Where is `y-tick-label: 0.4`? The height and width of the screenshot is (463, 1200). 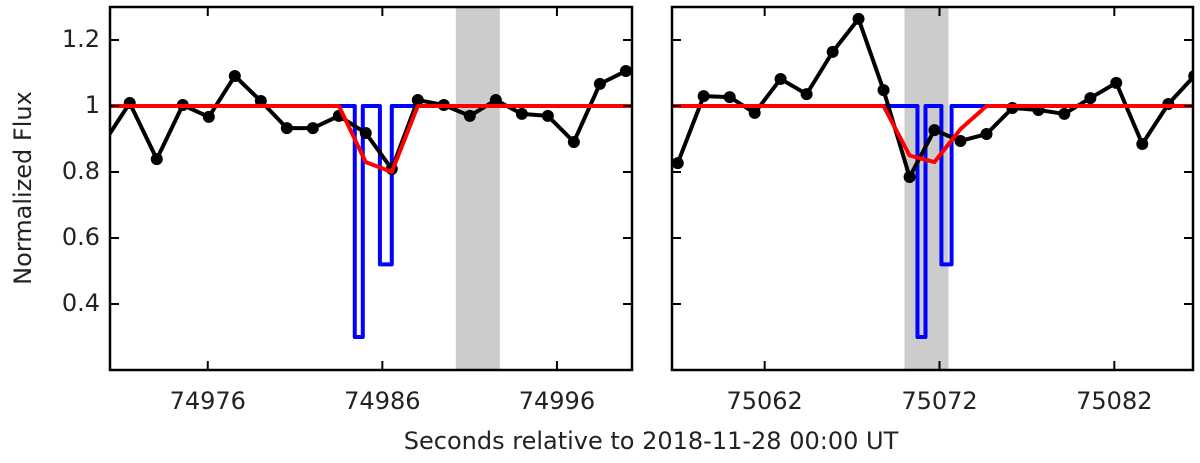 y-tick-label: 0.4 is located at coordinates (81, 303).